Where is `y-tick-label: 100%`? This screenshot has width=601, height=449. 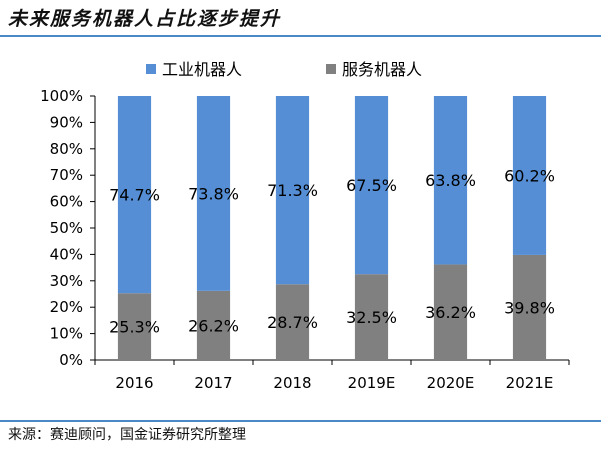
y-tick-label: 100% is located at coordinates (61, 96).